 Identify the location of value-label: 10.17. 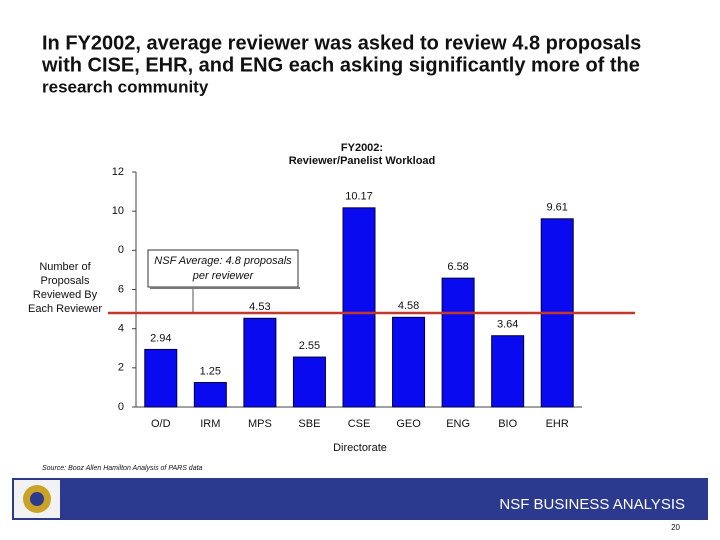
(359, 197).